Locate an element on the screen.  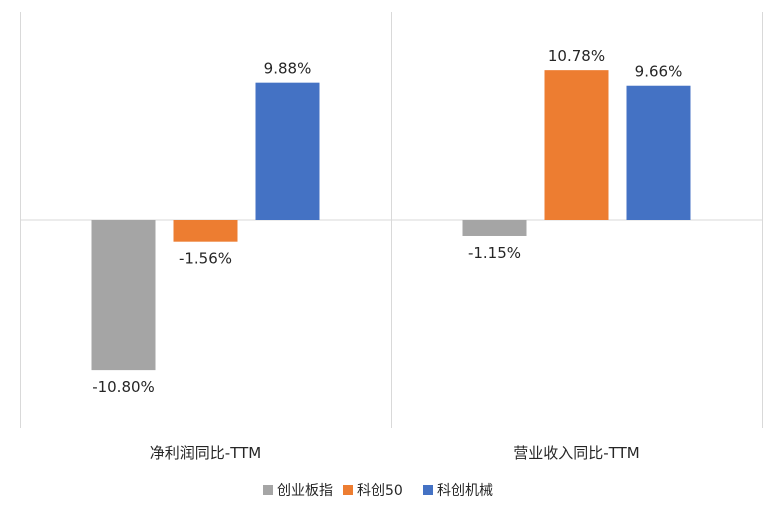
x-tick-label: 营业收入同比-TTM is located at coordinates (576, 453).